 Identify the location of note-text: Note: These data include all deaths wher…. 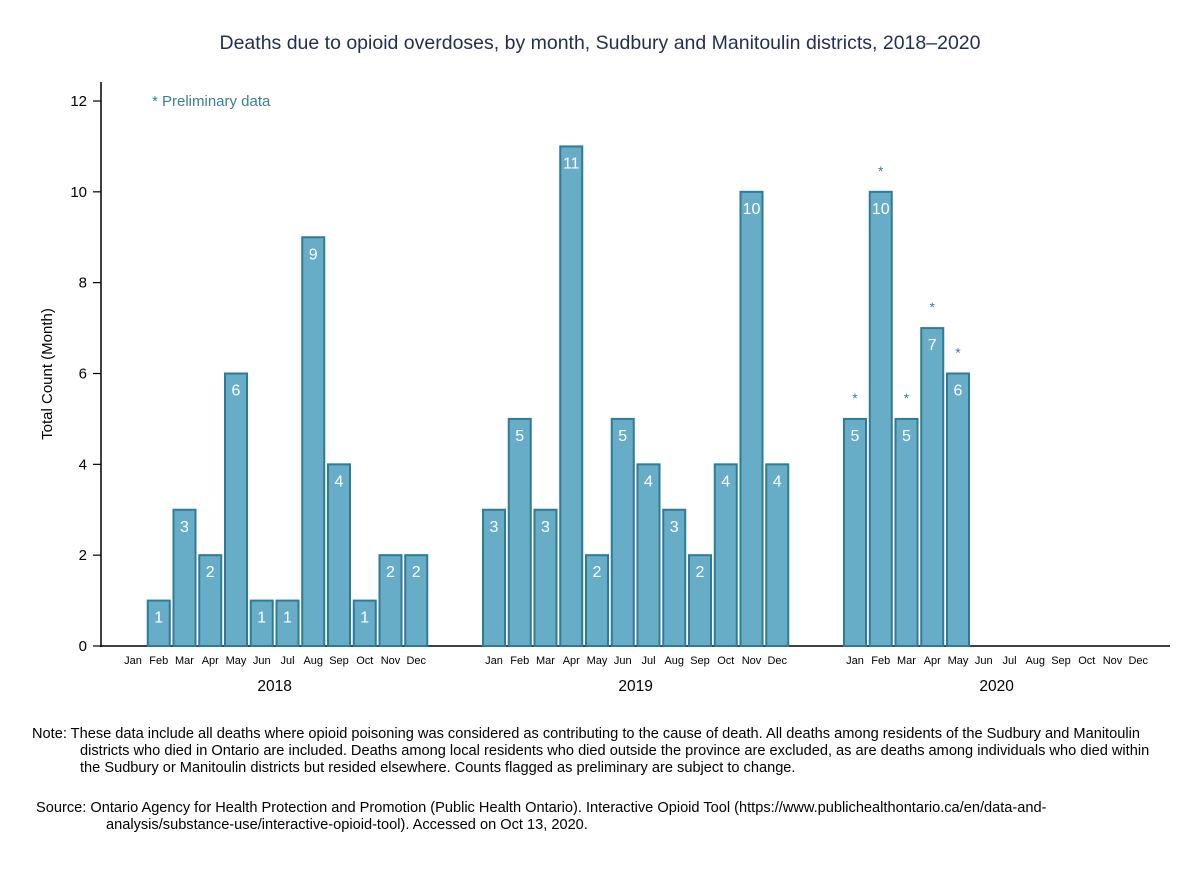
(591, 751).